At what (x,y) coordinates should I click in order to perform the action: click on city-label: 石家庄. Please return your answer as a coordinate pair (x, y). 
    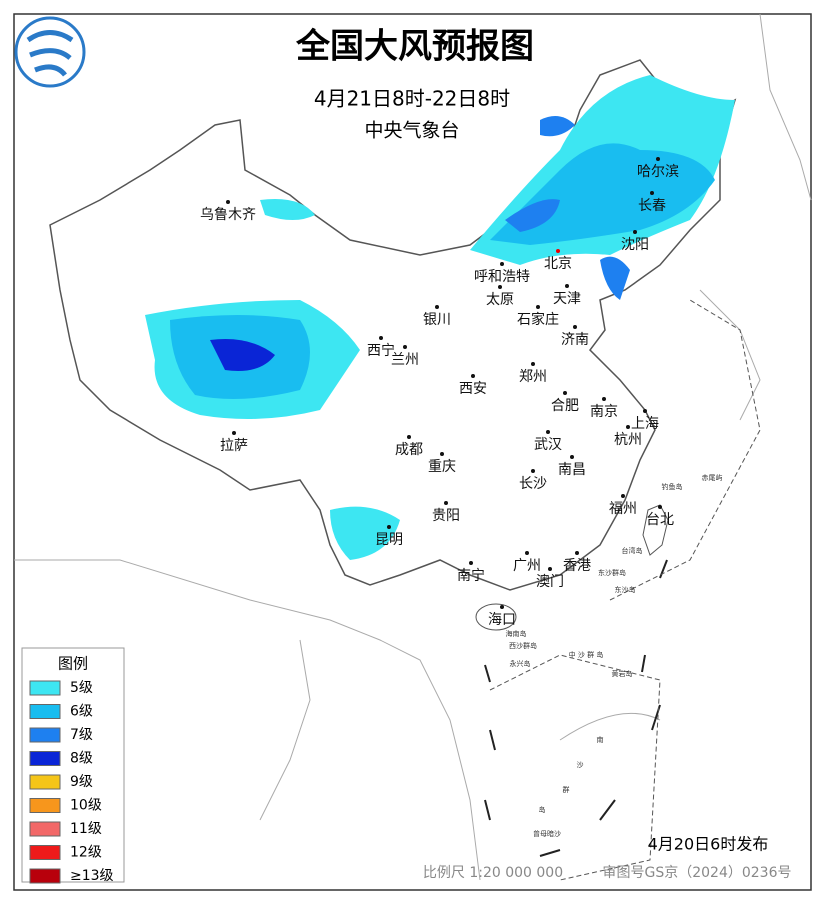
    Looking at the image, I should click on (538, 319).